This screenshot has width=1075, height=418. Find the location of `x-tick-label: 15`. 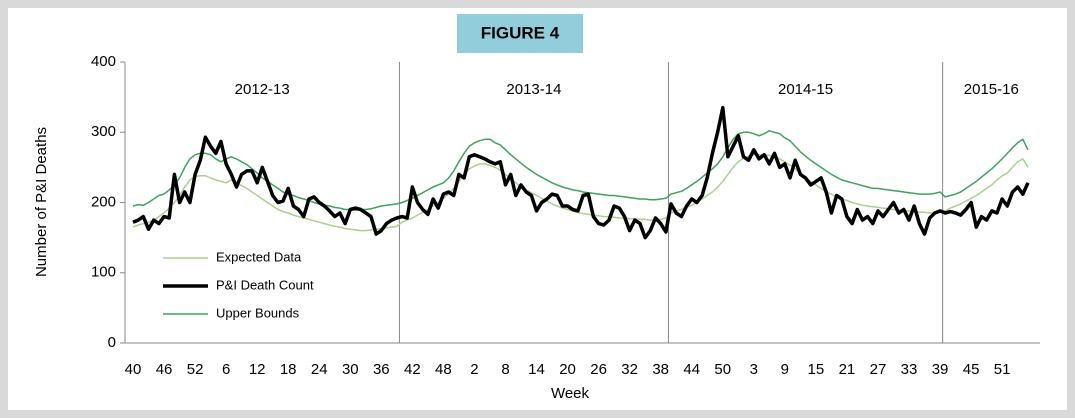

x-tick-label: 15 is located at coordinates (816, 369).